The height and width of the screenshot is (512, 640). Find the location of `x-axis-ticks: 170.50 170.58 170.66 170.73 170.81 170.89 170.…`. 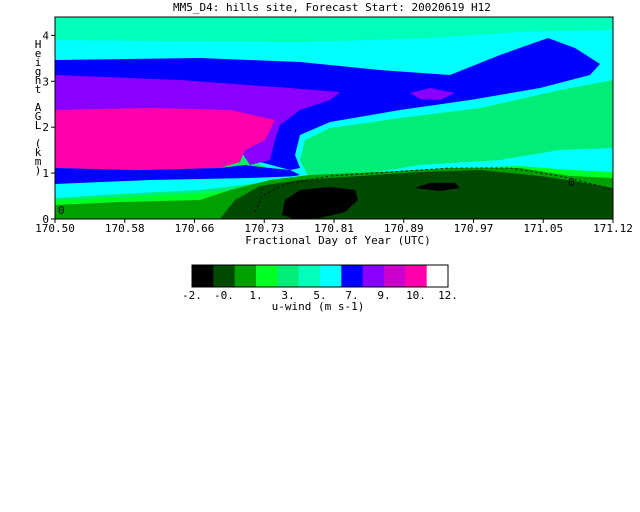

x-axis-ticks: 170.50 170.58 170.66 170.73 170.81 170.89 170.… is located at coordinates (334, 227).